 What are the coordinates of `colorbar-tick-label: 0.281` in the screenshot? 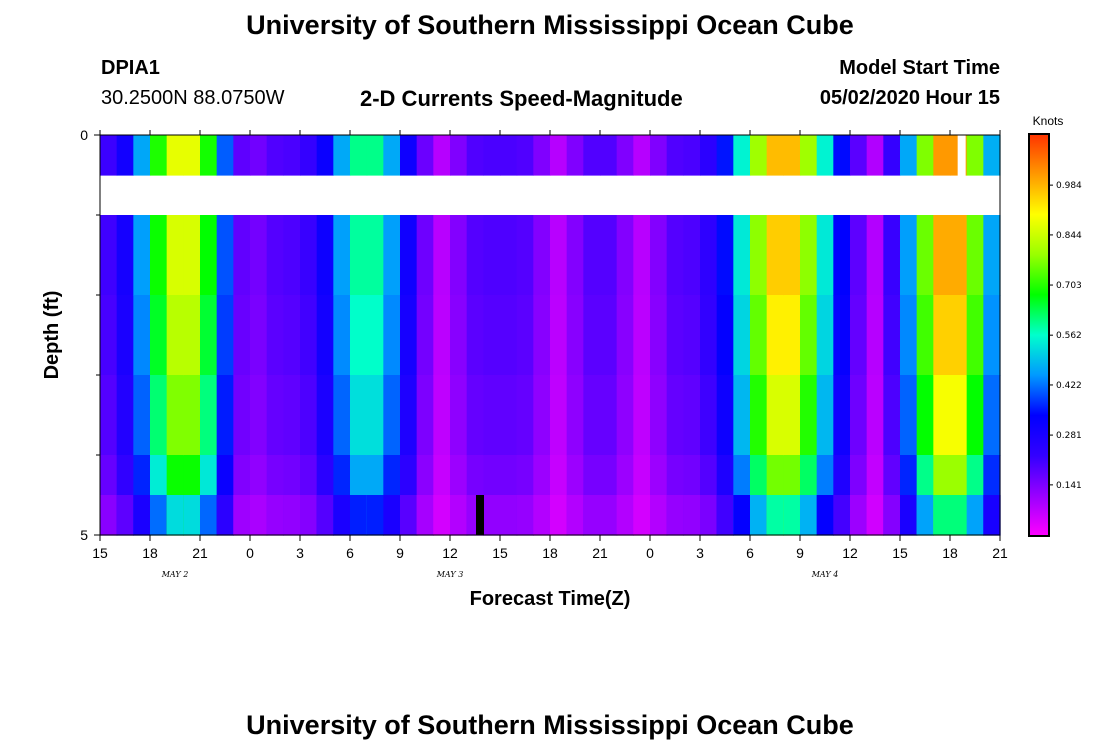 It's located at (1069, 436).